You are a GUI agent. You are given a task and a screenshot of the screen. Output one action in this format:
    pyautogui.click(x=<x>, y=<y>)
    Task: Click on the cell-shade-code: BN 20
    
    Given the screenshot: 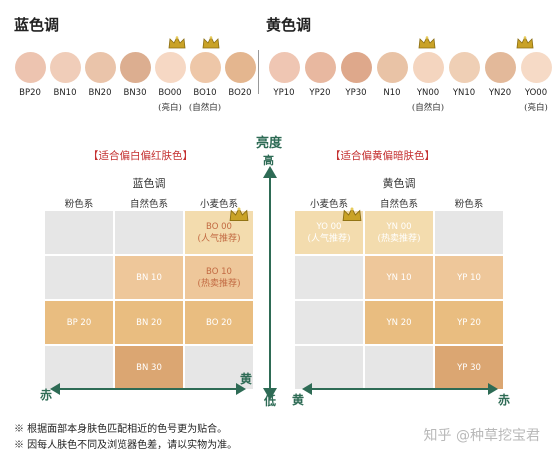 What is the action you would take?
    pyautogui.click(x=149, y=322)
    